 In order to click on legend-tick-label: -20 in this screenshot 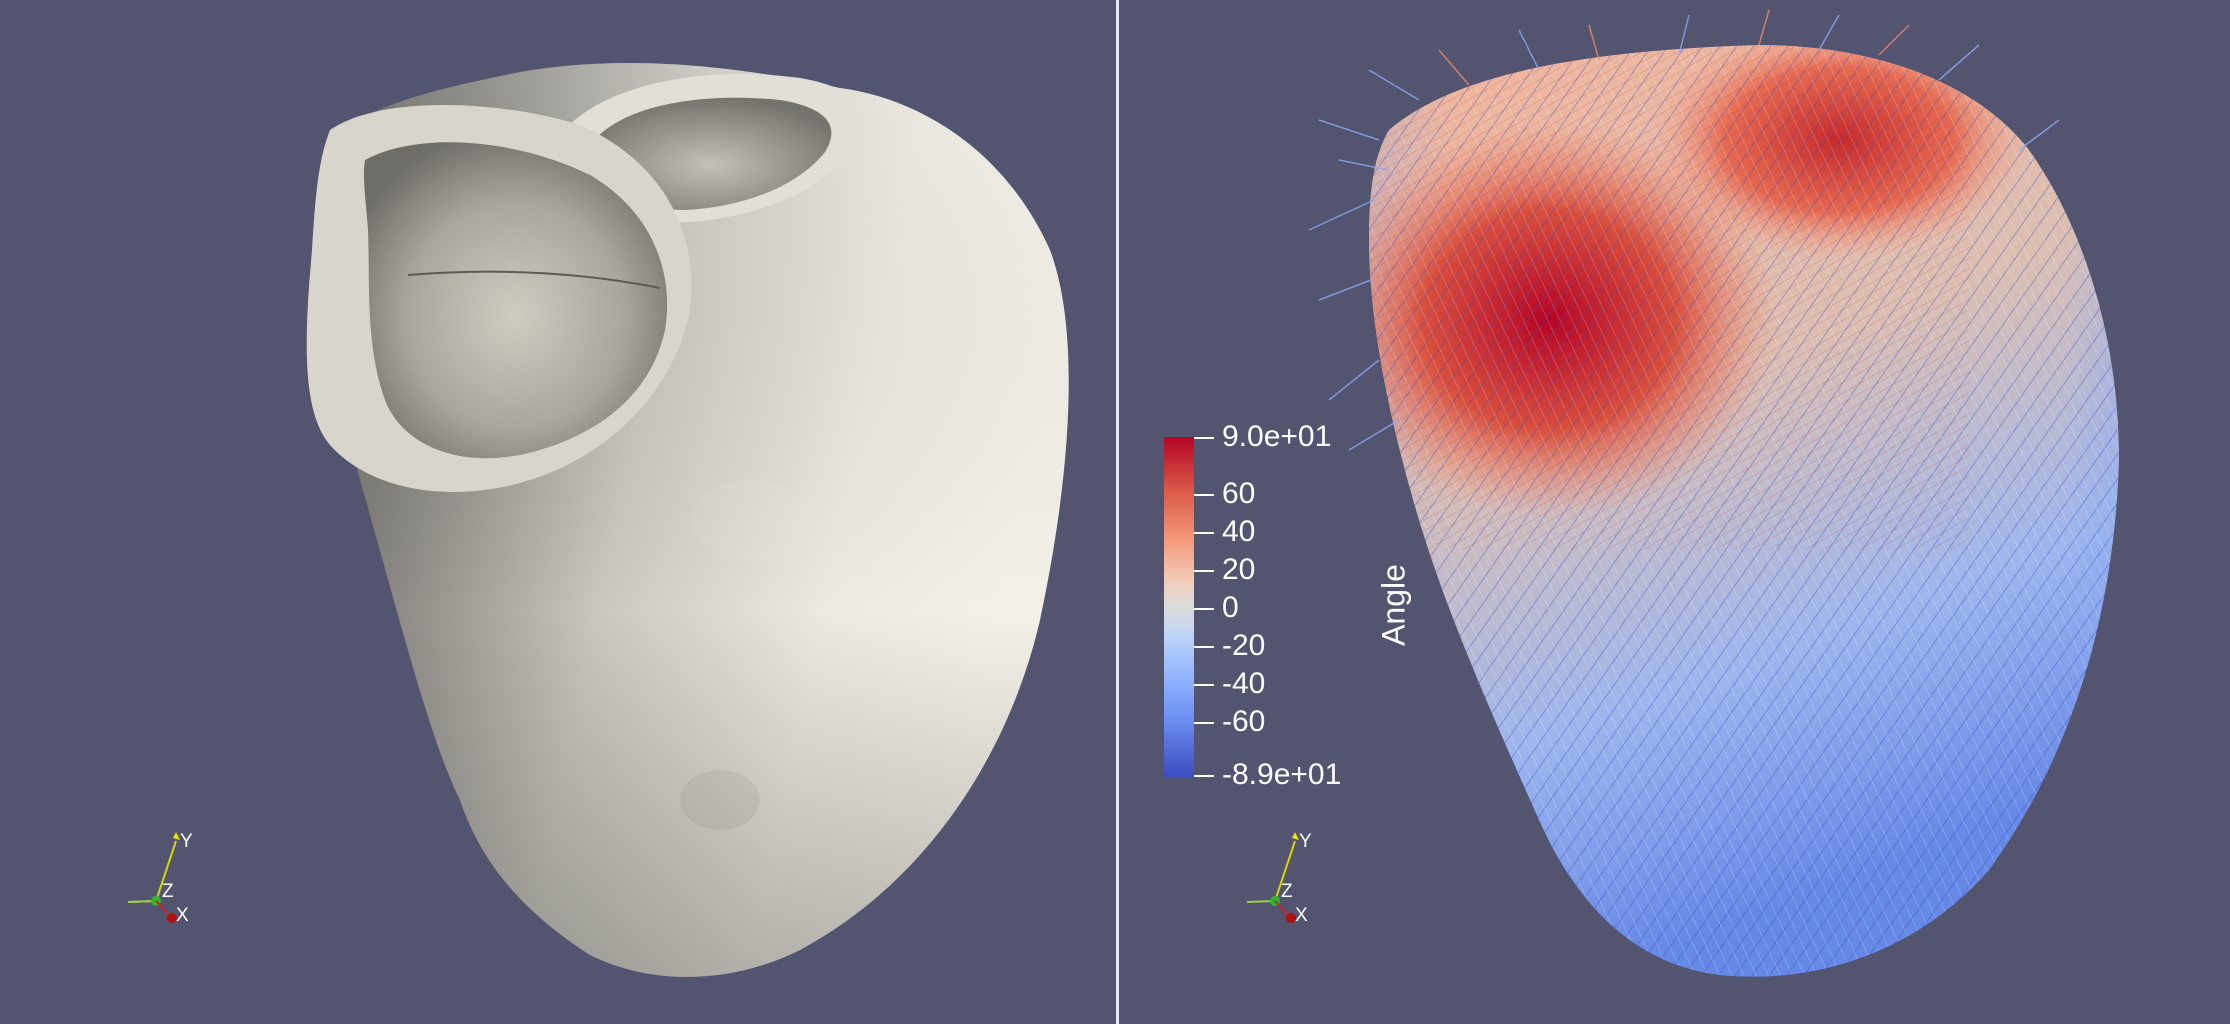, I will do `click(1244, 645)`.